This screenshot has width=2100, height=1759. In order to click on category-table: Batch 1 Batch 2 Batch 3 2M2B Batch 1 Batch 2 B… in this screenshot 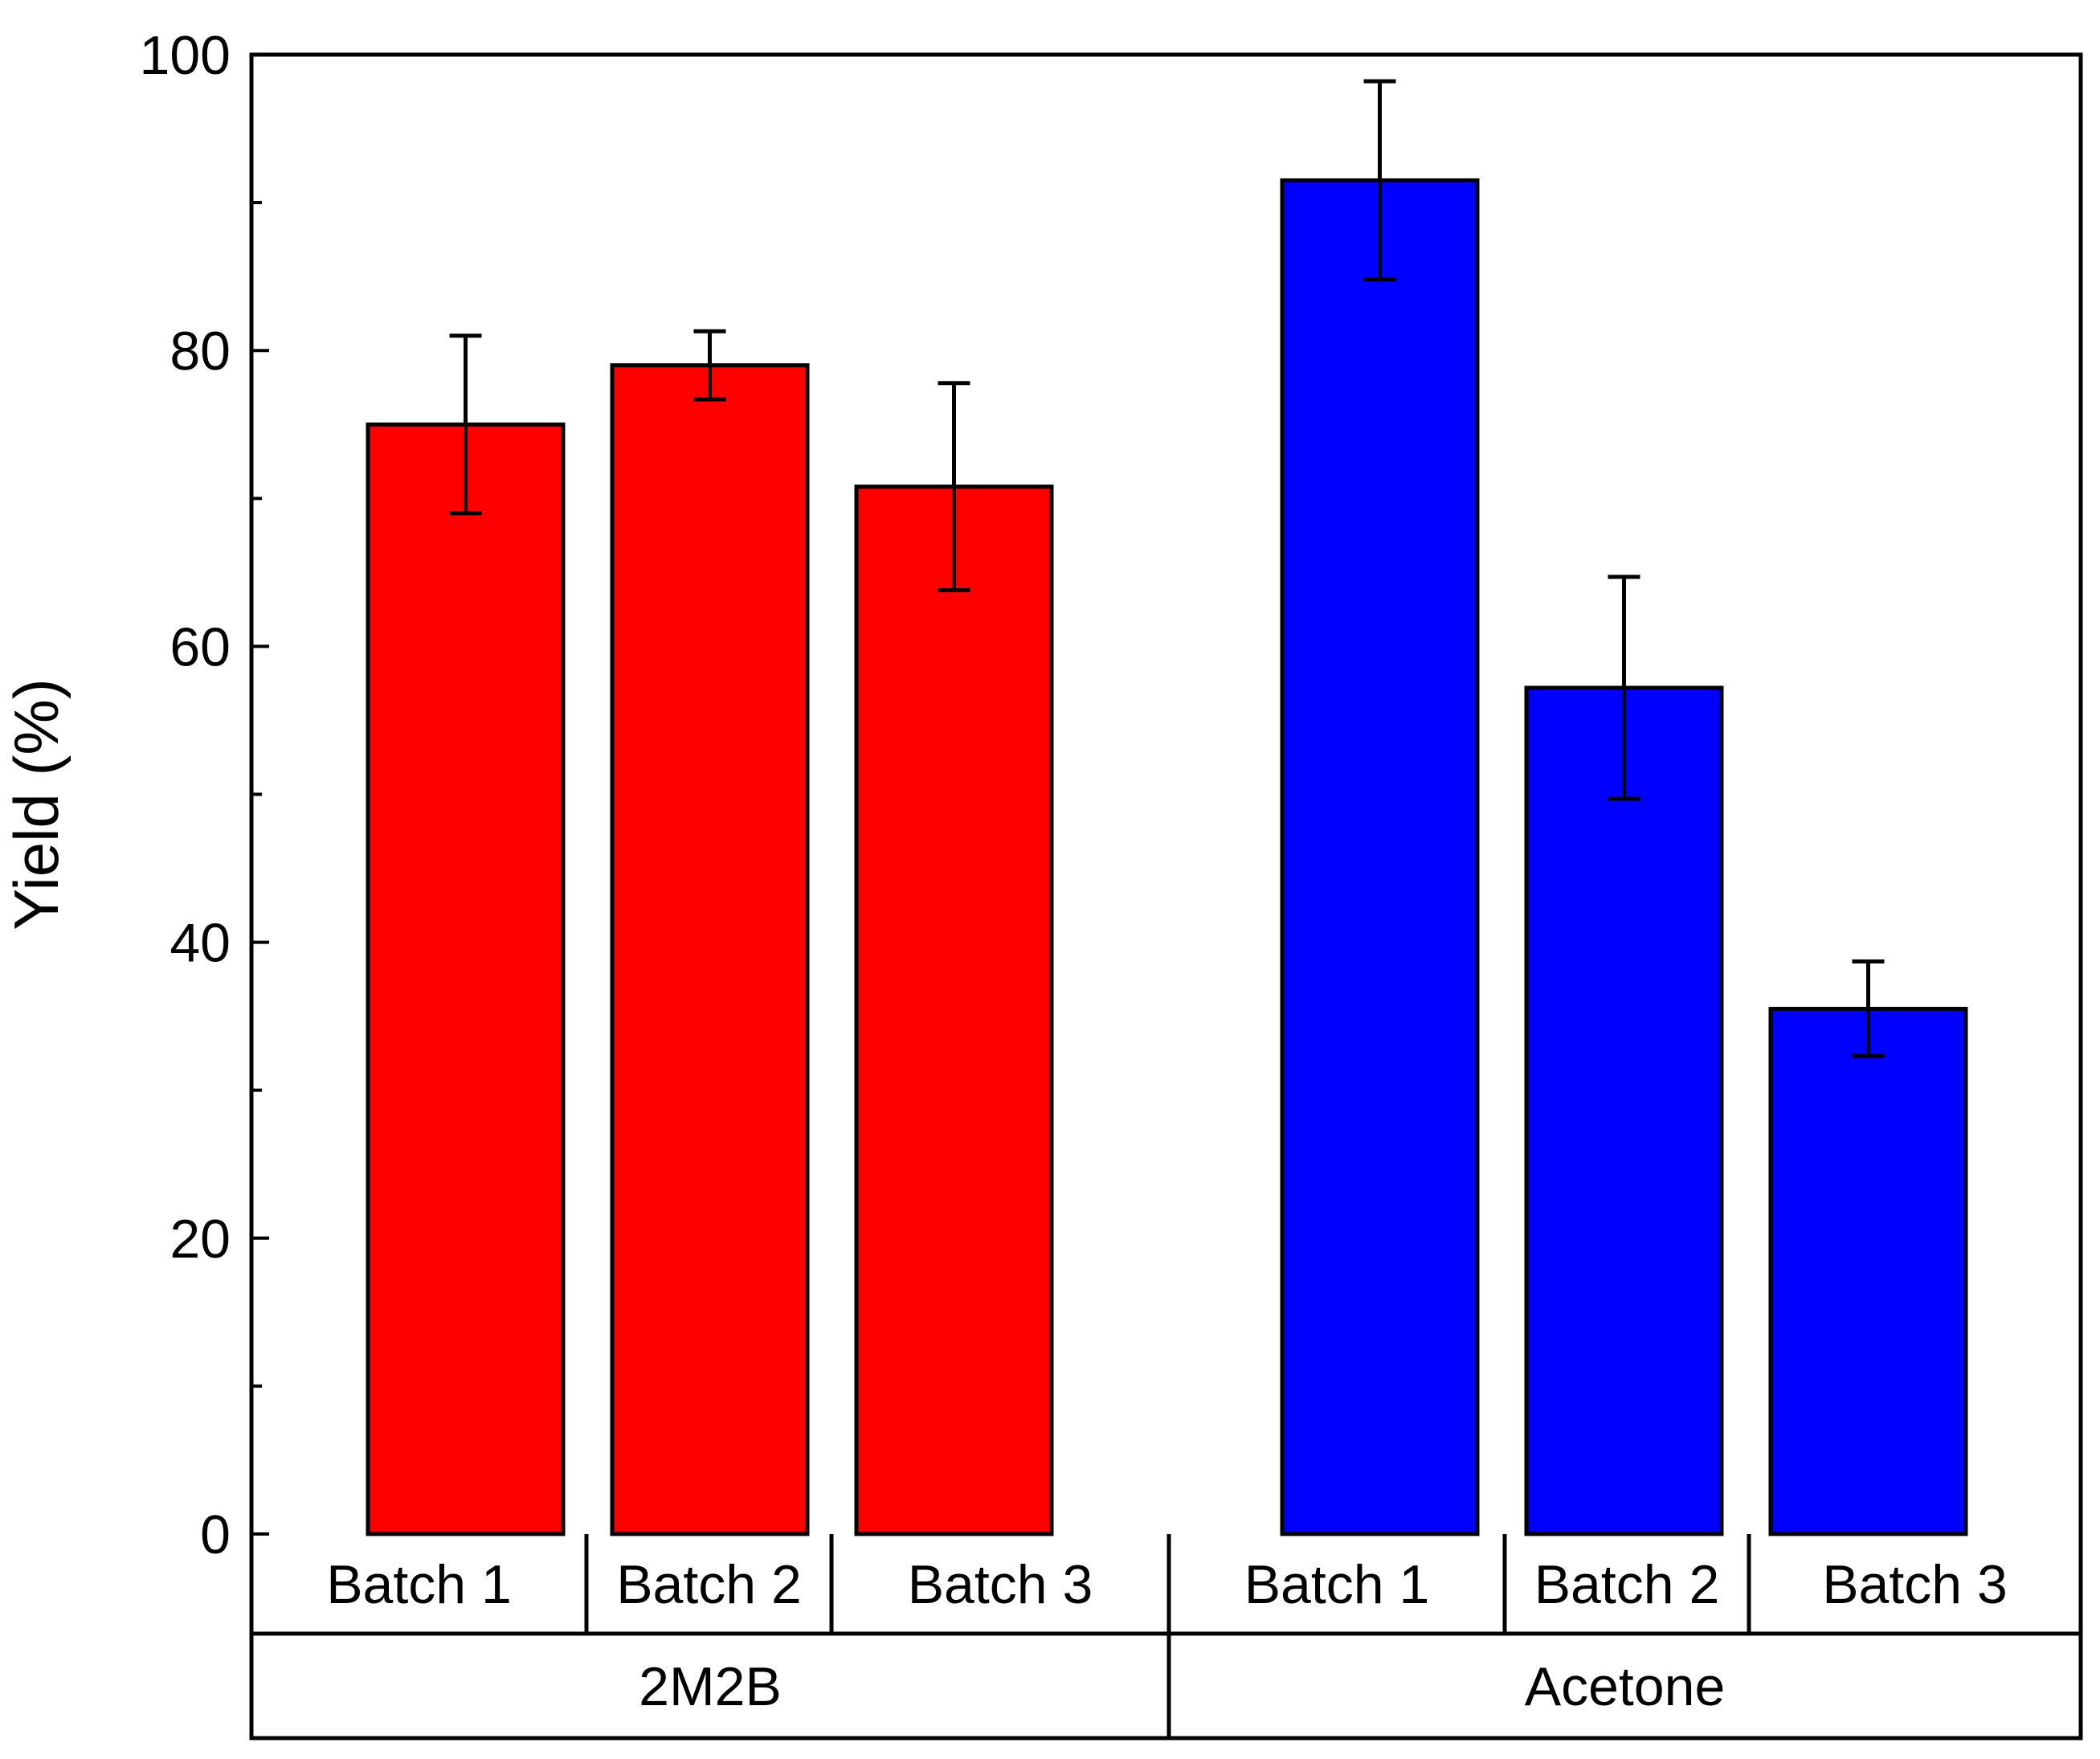, I will do `click(1166, 1636)`.